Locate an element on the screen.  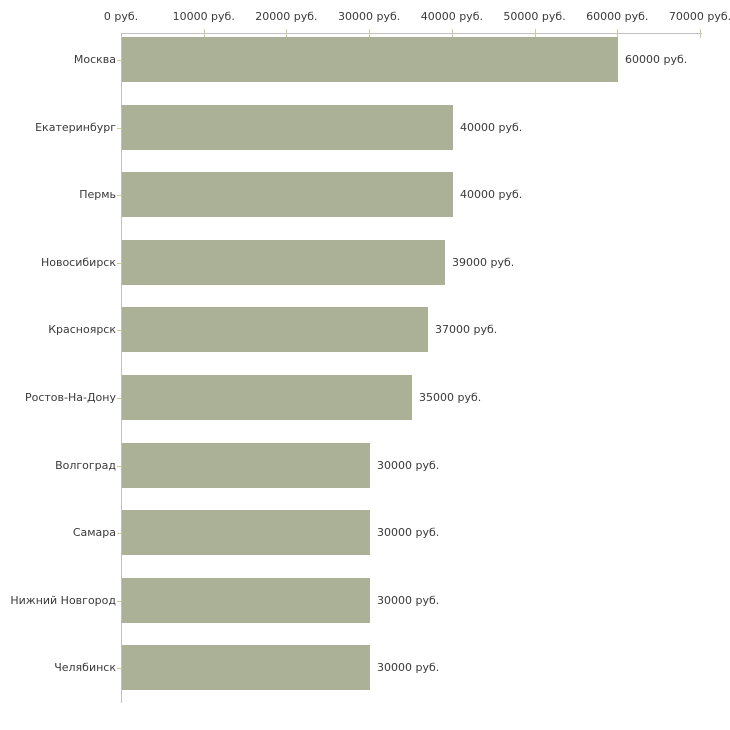
x-axis-tick-label: 70000 руб. is located at coordinates (699, 16).